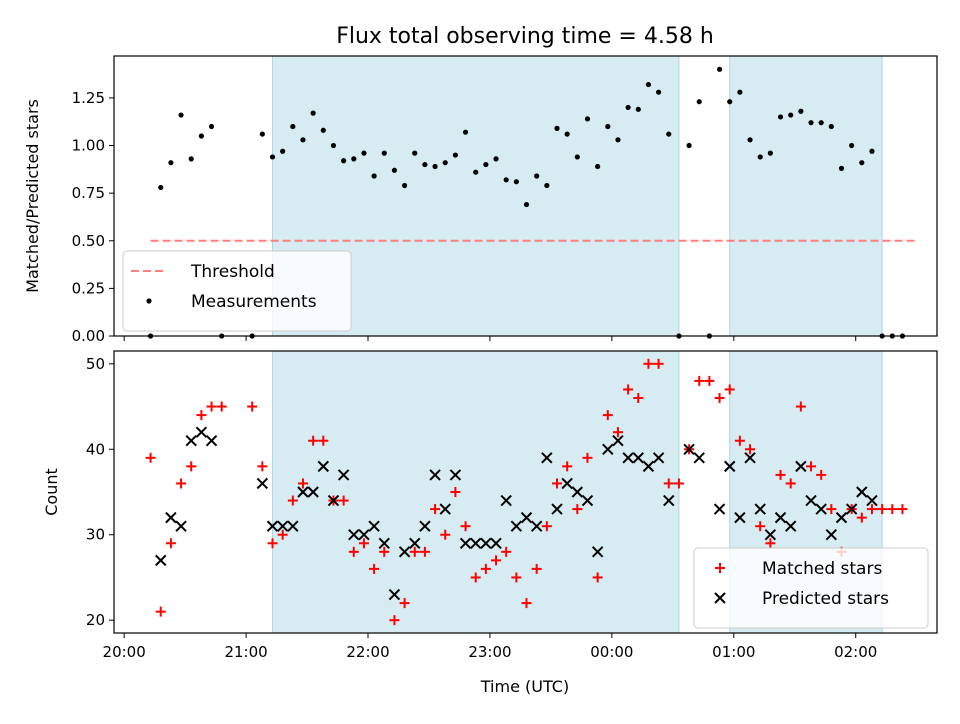  I want to click on x-tick-label: 20:00, so click(124, 652).